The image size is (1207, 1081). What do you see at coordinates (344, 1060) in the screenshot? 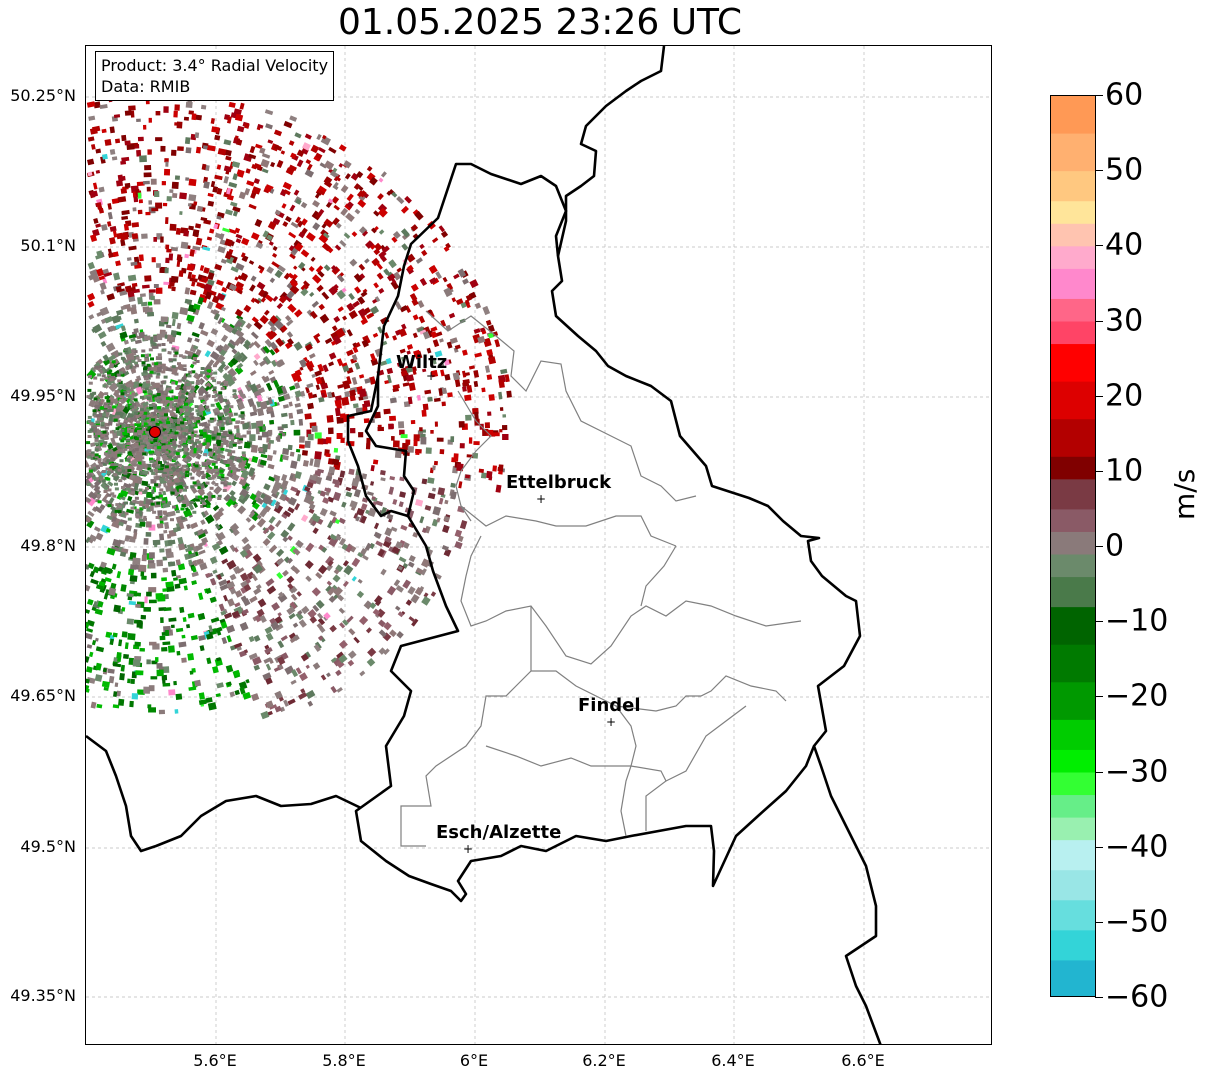
I see `longitude-tick-label: 5.8°E` at bounding box center [344, 1060].